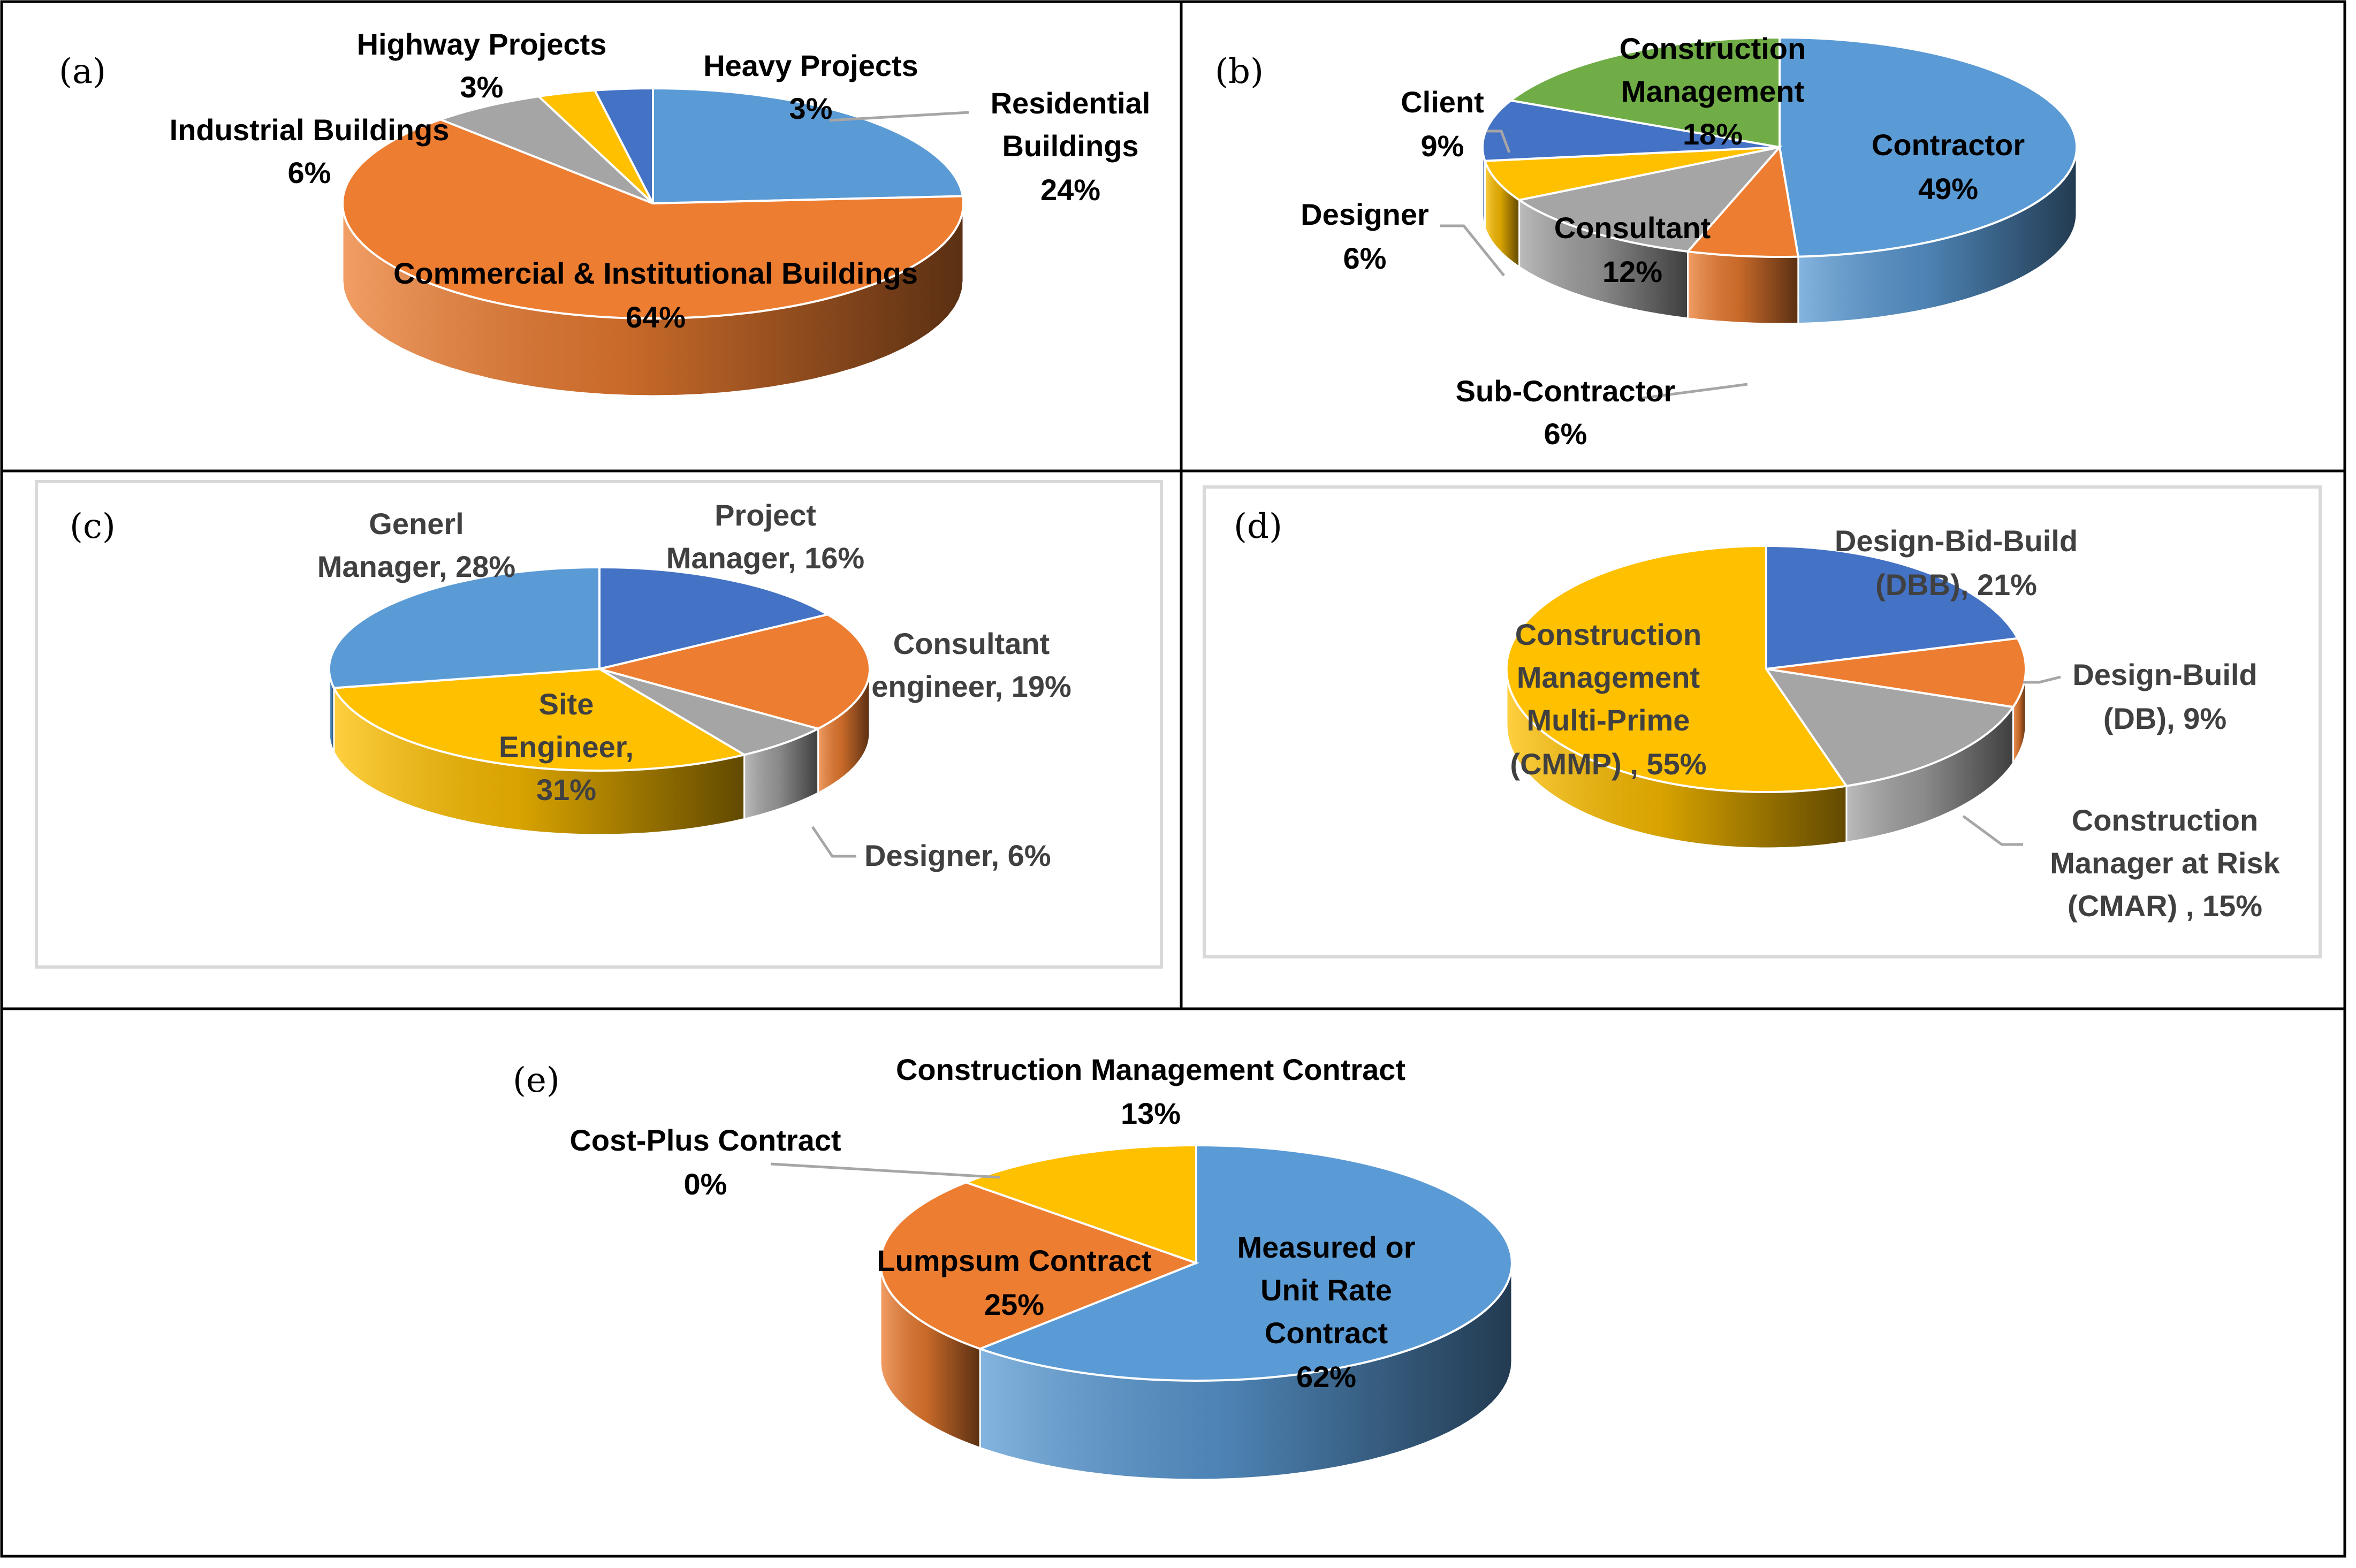 This screenshot has width=2356, height=1568. I want to click on pie-slice-project-manager, so click(714, 618).